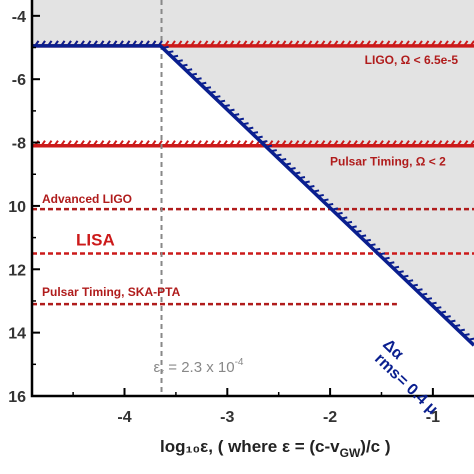  I want to click on x-tick-label: -4, so click(124, 417).